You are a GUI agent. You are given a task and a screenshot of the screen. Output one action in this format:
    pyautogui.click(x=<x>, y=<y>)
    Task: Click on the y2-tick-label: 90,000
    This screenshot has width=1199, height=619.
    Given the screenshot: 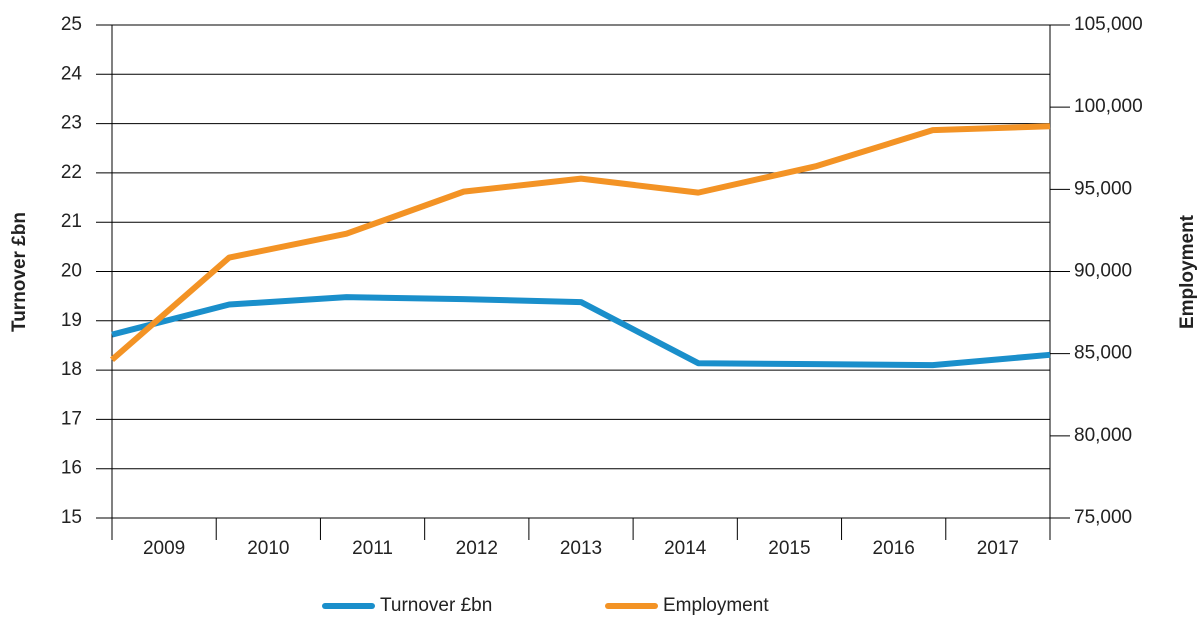 What is the action you would take?
    pyautogui.click(x=1103, y=271)
    